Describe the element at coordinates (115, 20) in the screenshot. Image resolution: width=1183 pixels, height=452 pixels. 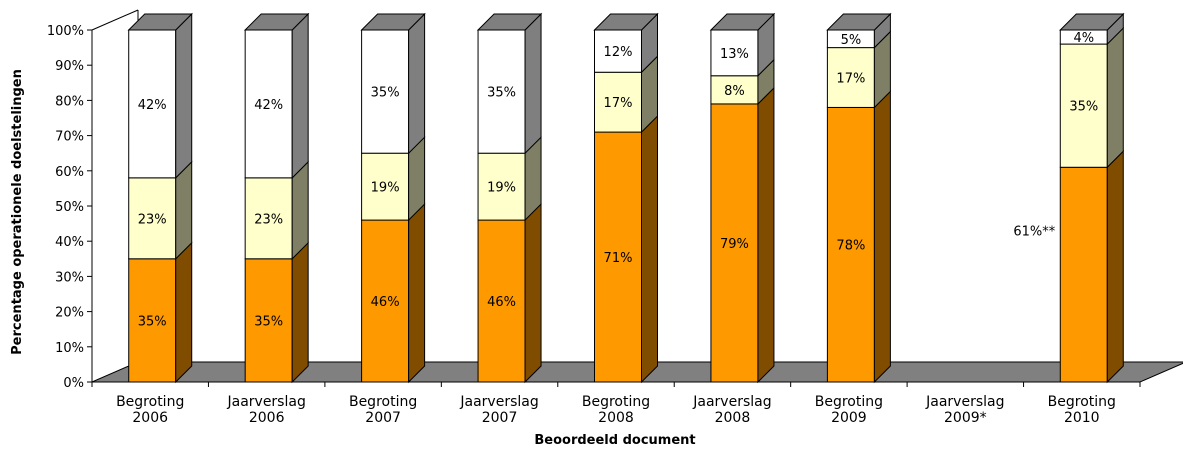
I see `back-wall-top-edge` at that location.